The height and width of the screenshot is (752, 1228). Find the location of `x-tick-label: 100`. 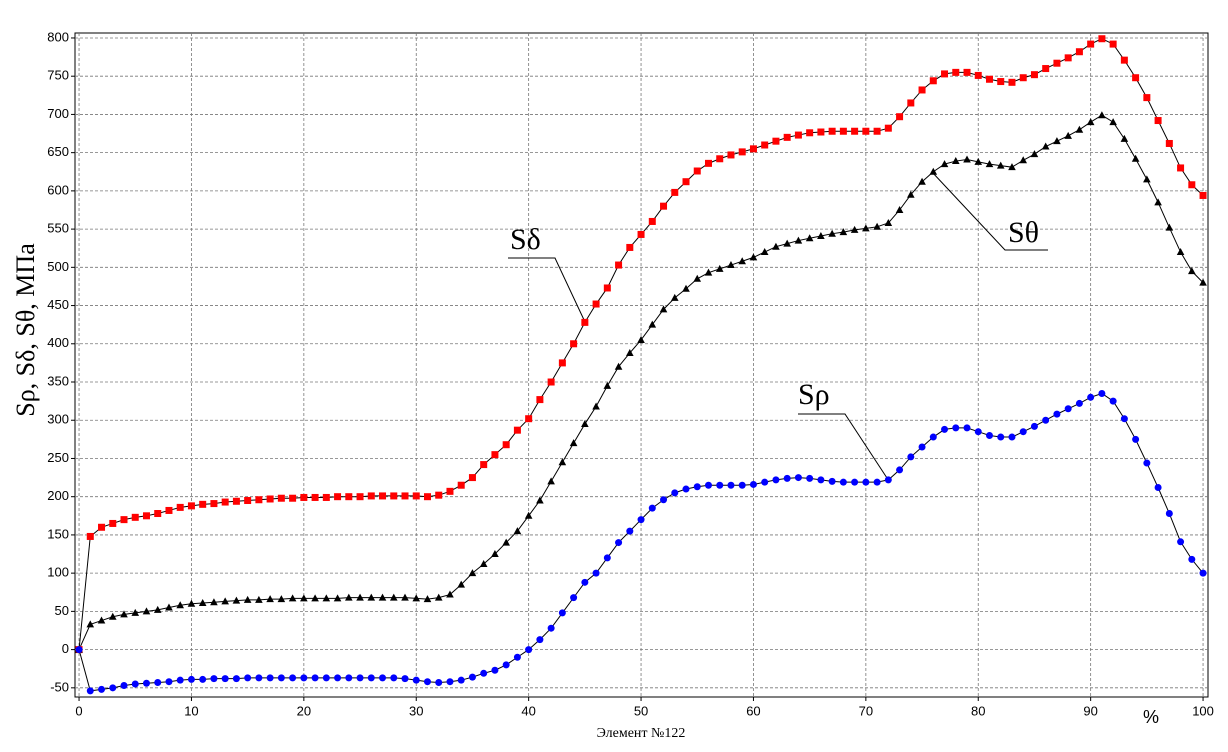

x-tick-label: 100 is located at coordinates (1203, 710).